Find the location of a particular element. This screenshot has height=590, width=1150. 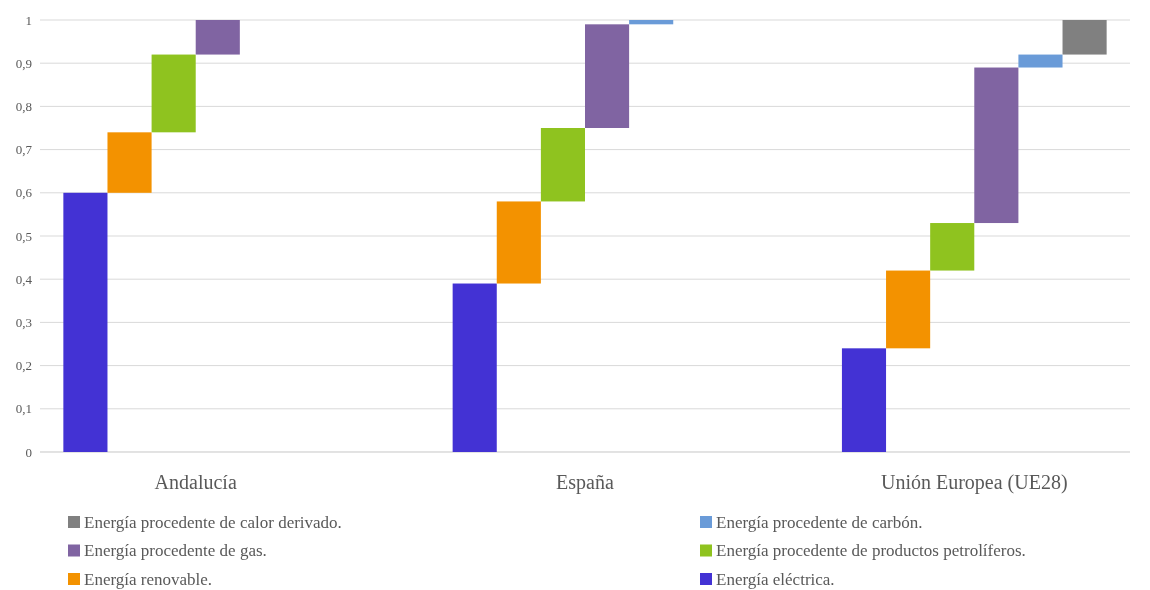

x-tick-label: Andalucía is located at coordinates (195, 482).